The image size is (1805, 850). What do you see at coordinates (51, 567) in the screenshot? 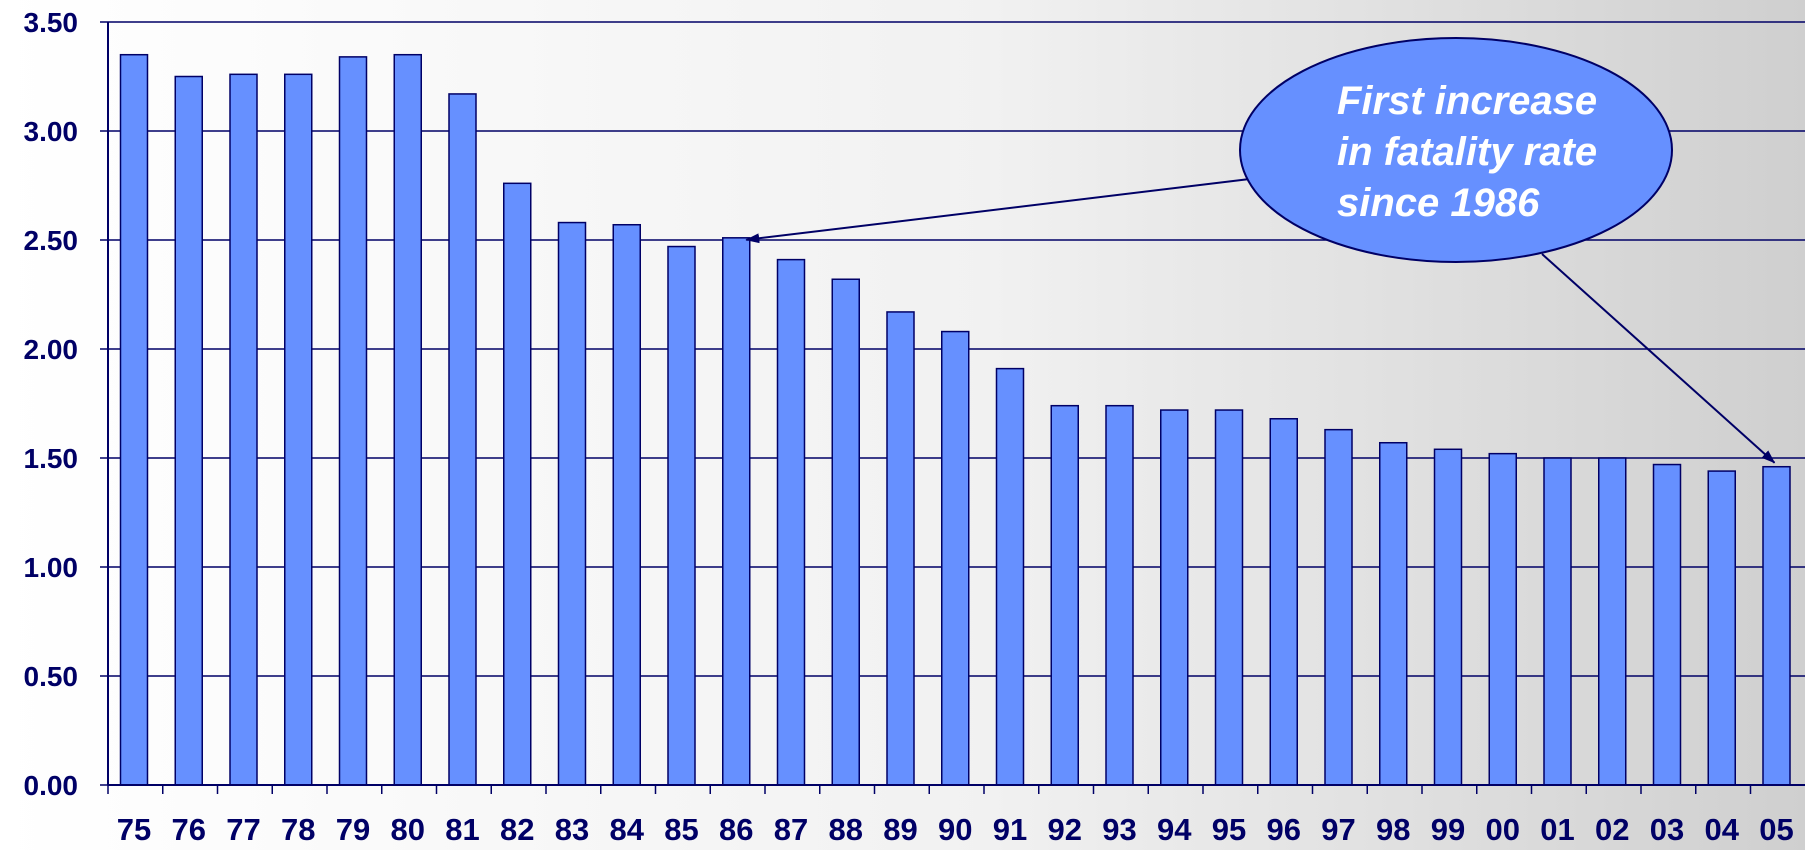
I see `y-tick-label: 1.00` at bounding box center [51, 567].